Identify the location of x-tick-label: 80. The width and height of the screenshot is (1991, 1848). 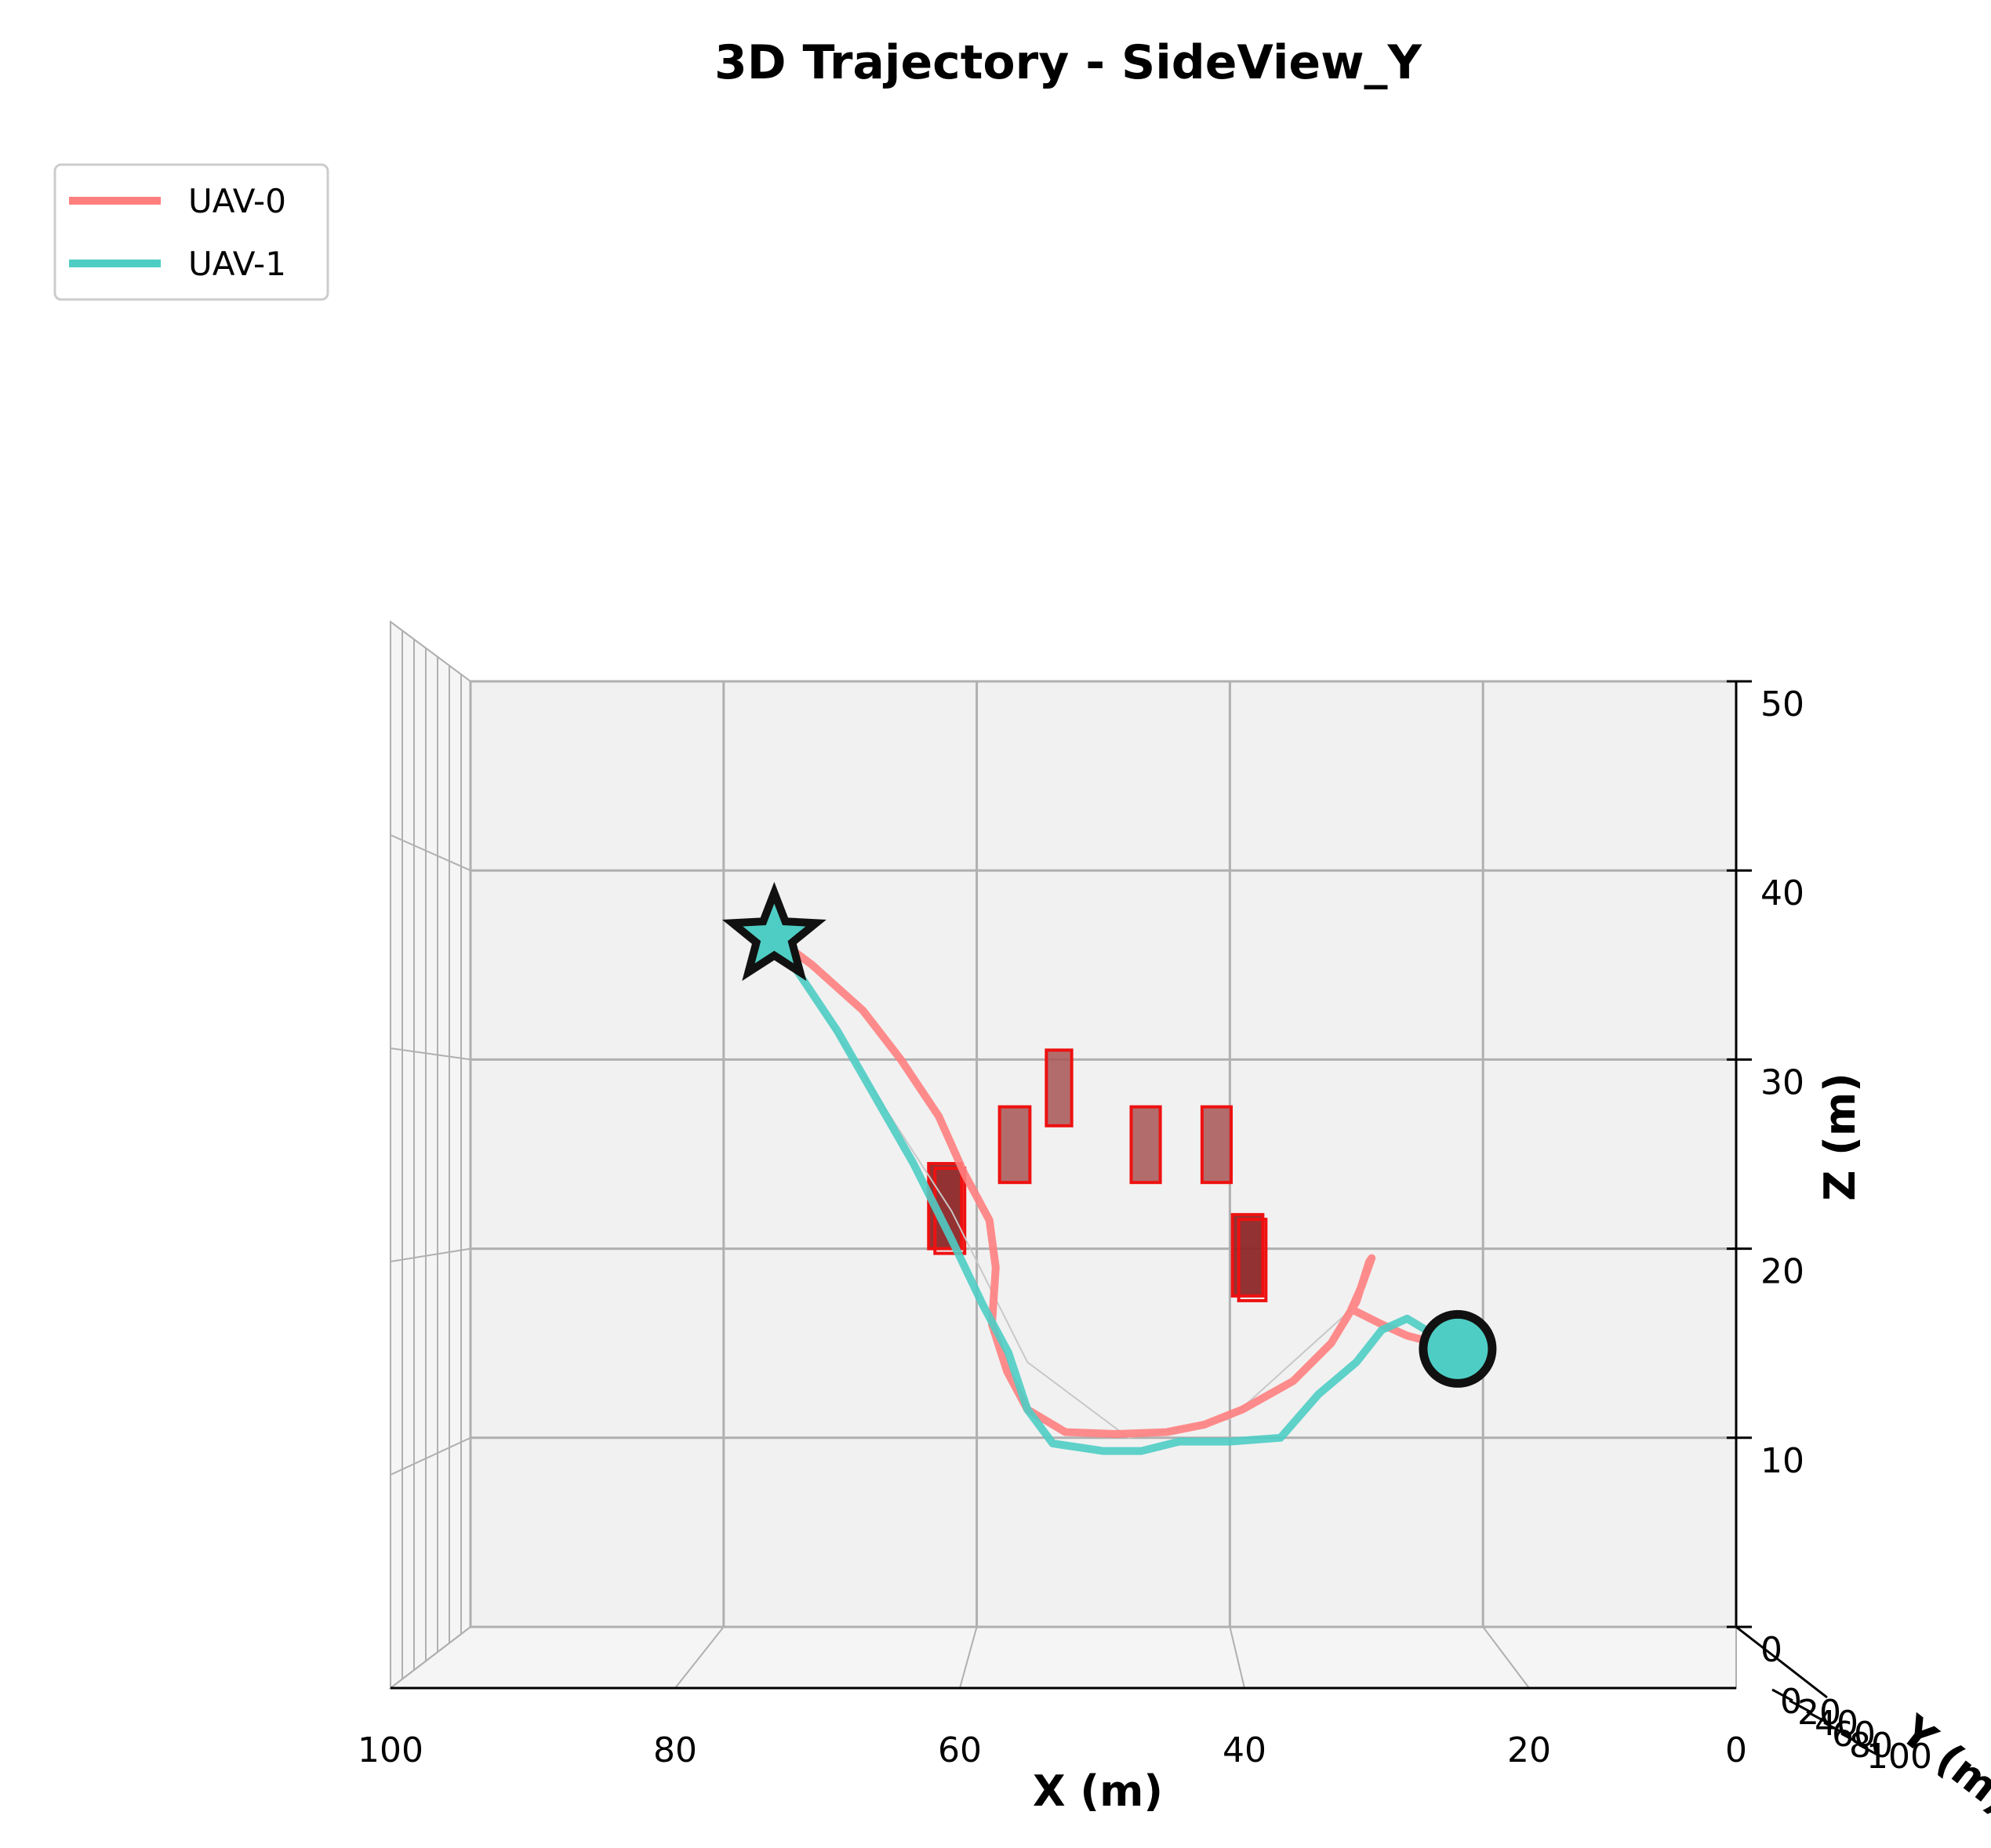
(675, 1750).